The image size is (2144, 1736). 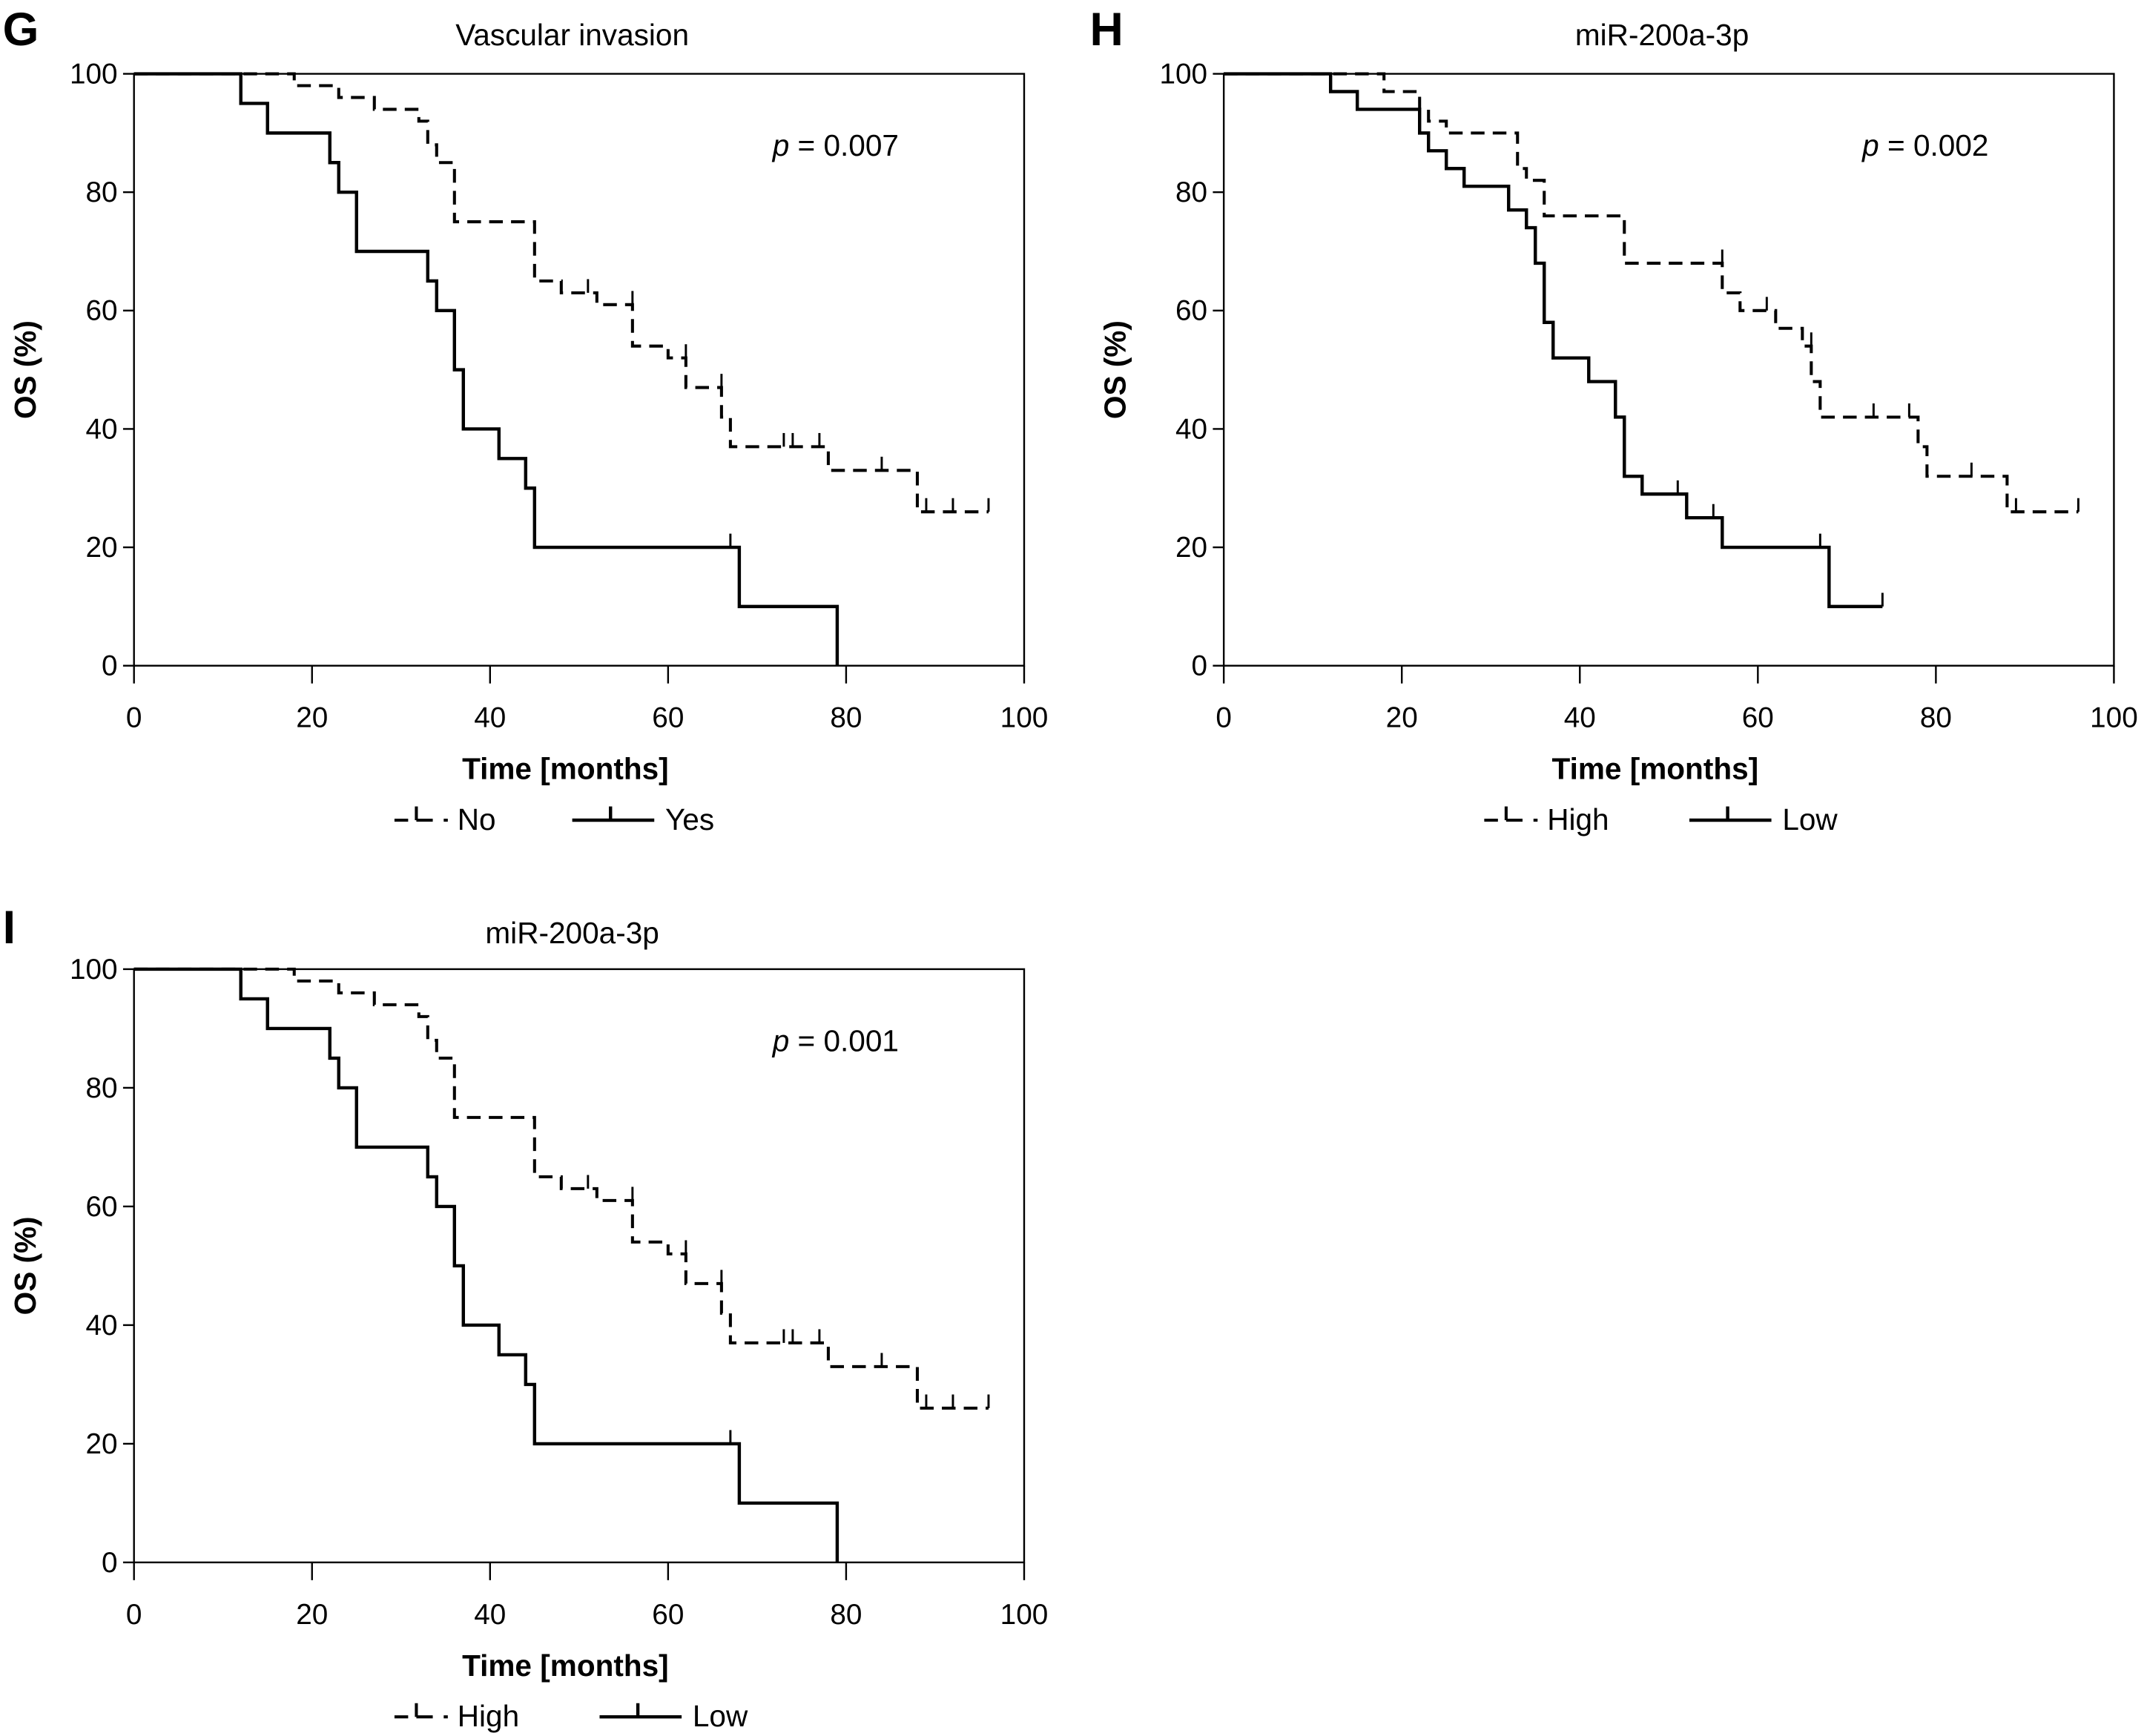 I want to click on legend: No Yes, so click(x=554, y=819).